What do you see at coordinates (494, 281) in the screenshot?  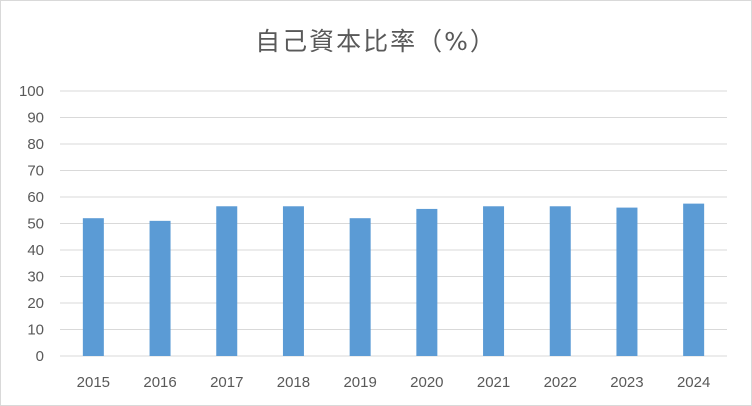 I see `bar-2021` at bounding box center [494, 281].